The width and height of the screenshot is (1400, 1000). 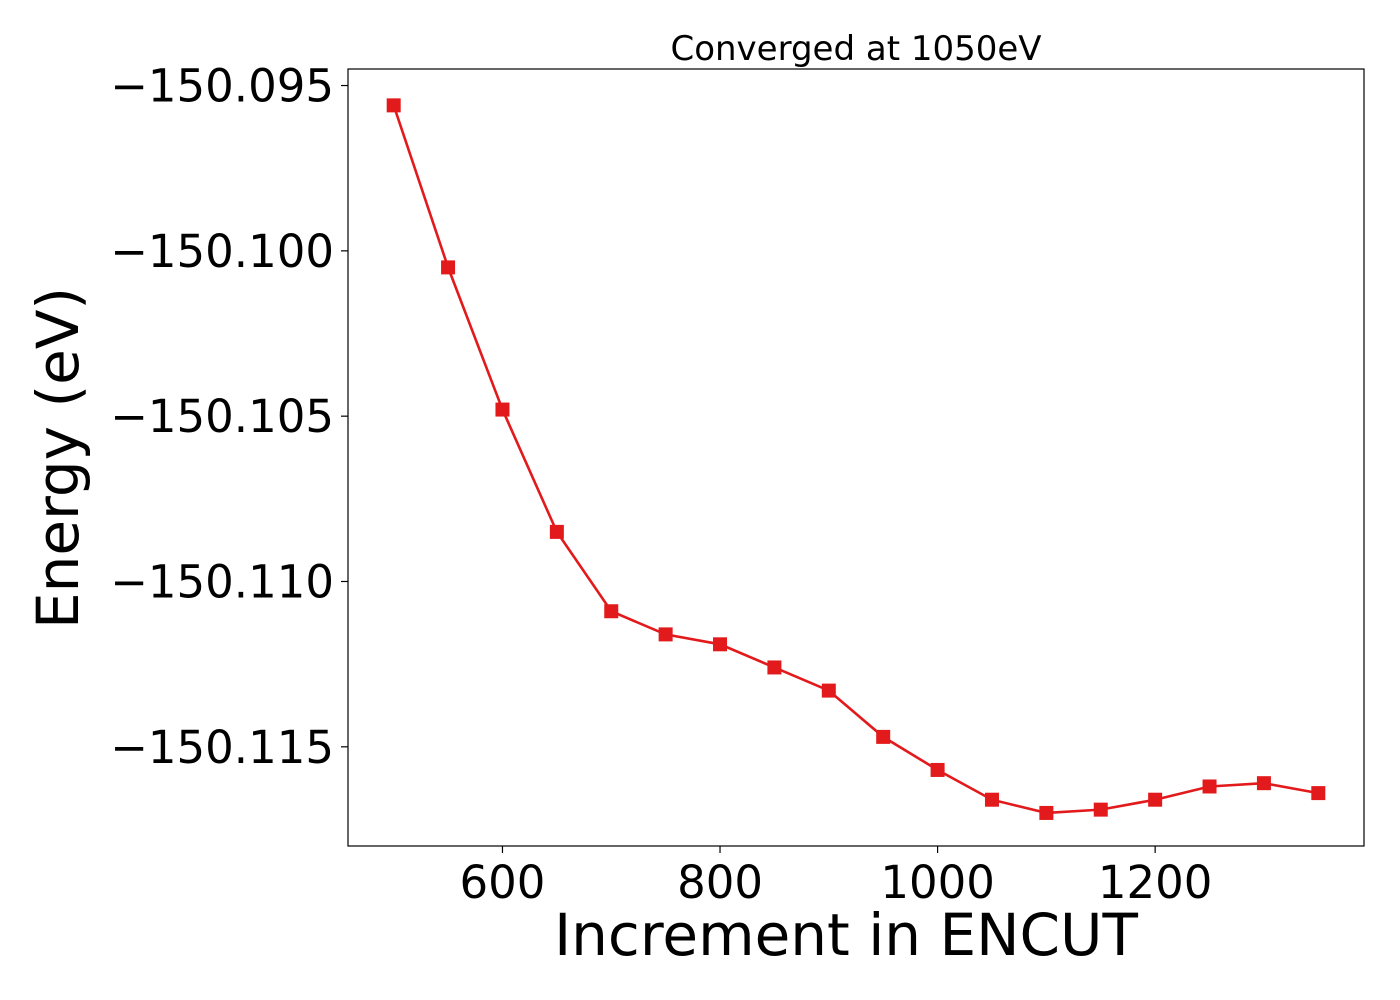 What do you see at coordinates (222, 86) in the screenshot?
I see `y-tick-label: −150.095` at bounding box center [222, 86].